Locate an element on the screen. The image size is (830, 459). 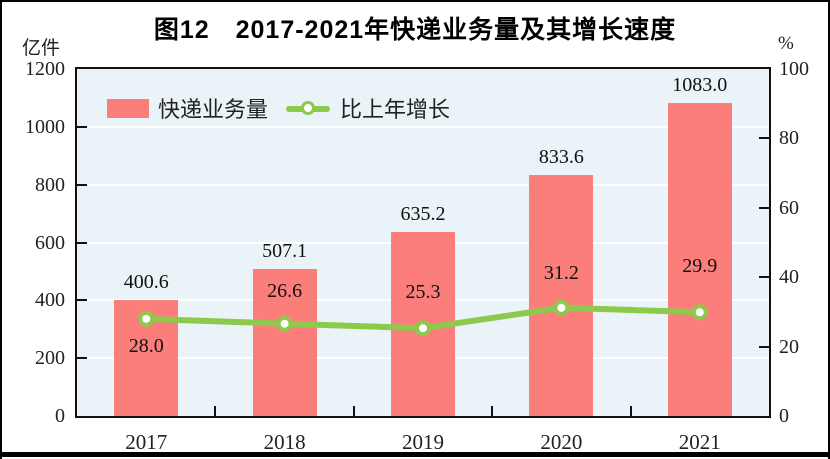
growth-value-label: 25.3 is located at coordinates (423, 292).